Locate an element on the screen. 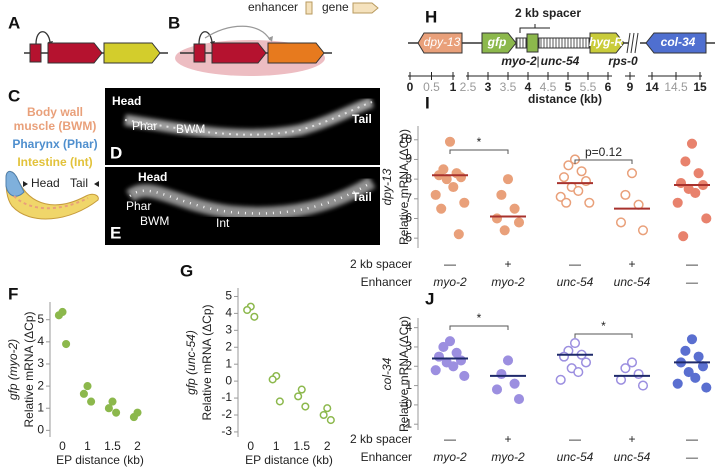  y-axis-label: col-34 is located at coordinates (387, 373).